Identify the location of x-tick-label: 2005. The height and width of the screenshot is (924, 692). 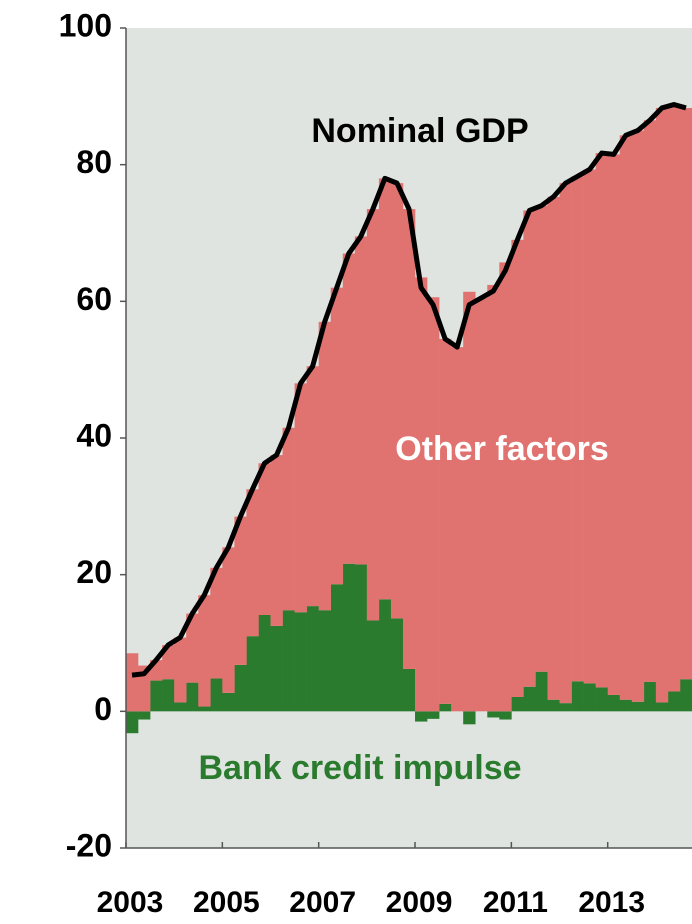
(226, 902).